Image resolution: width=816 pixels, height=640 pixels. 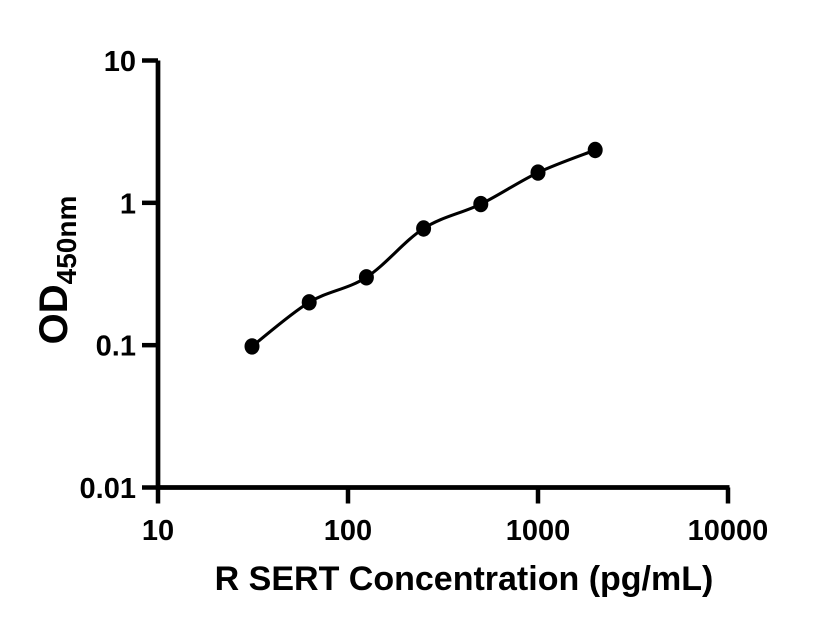 I want to click on data-points, so click(x=423, y=248).